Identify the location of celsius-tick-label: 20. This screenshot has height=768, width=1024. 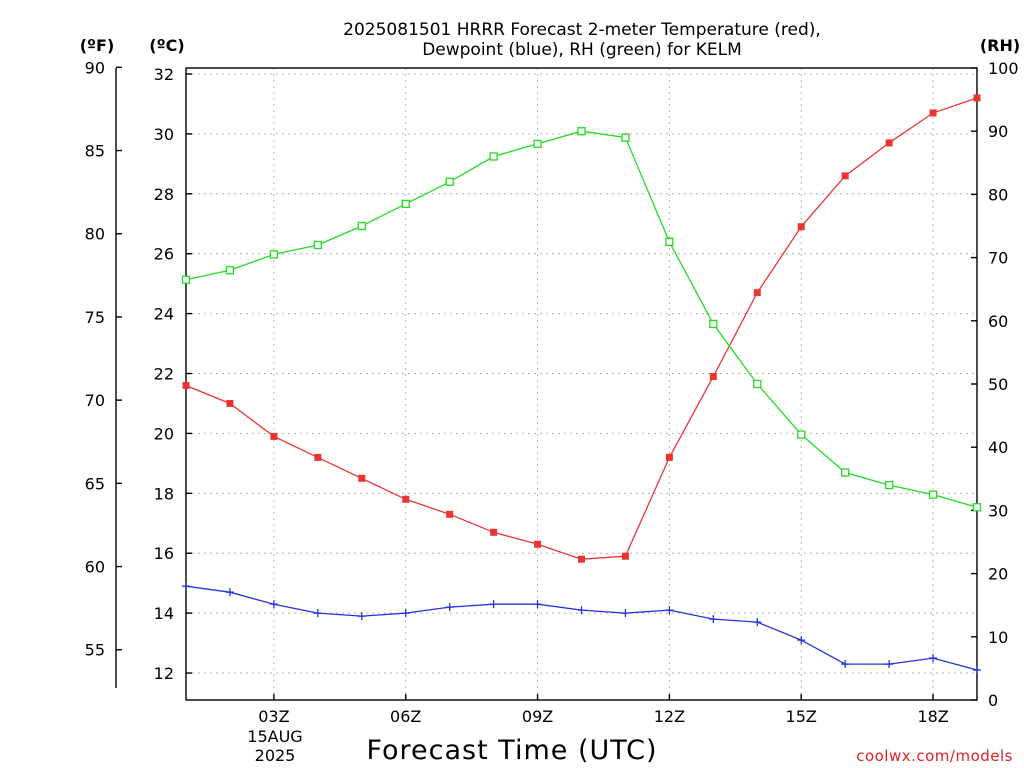
(164, 433).